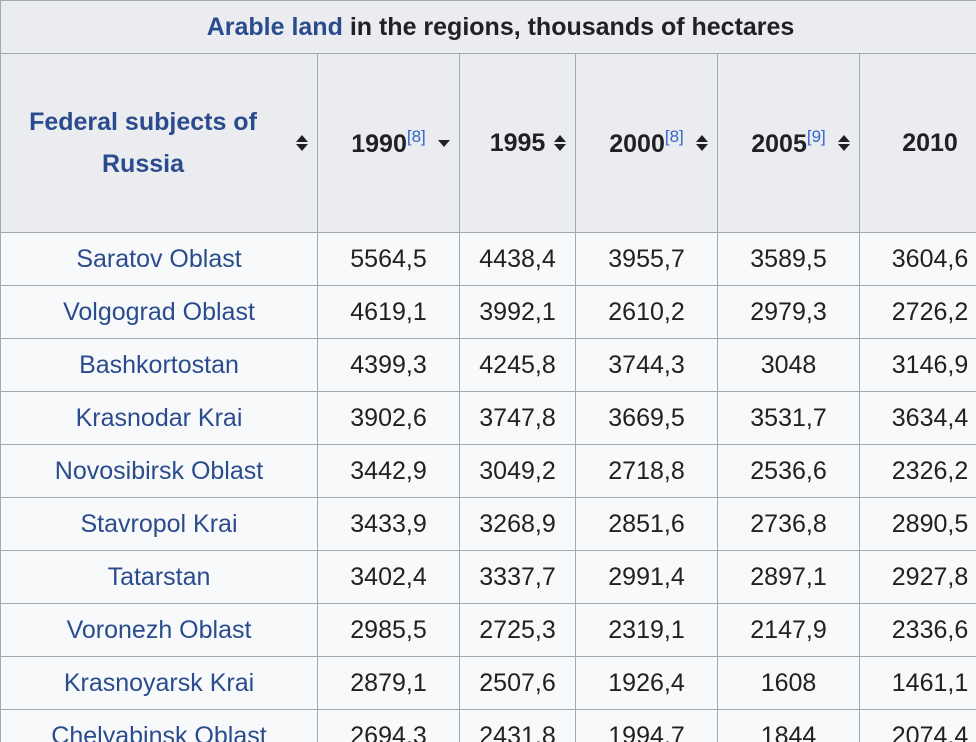 Image resolution: width=976 pixels, height=742 pixels. What do you see at coordinates (388, 524) in the screenshot?
I see `value-cell: 3433,9` at bounding box center [388, 524].